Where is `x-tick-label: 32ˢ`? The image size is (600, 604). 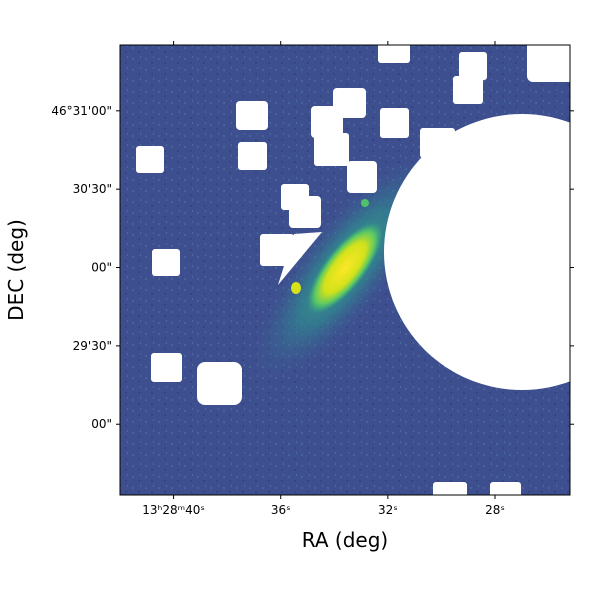 x-tick-label: 32ˢ is located at coordinates (388, 510).